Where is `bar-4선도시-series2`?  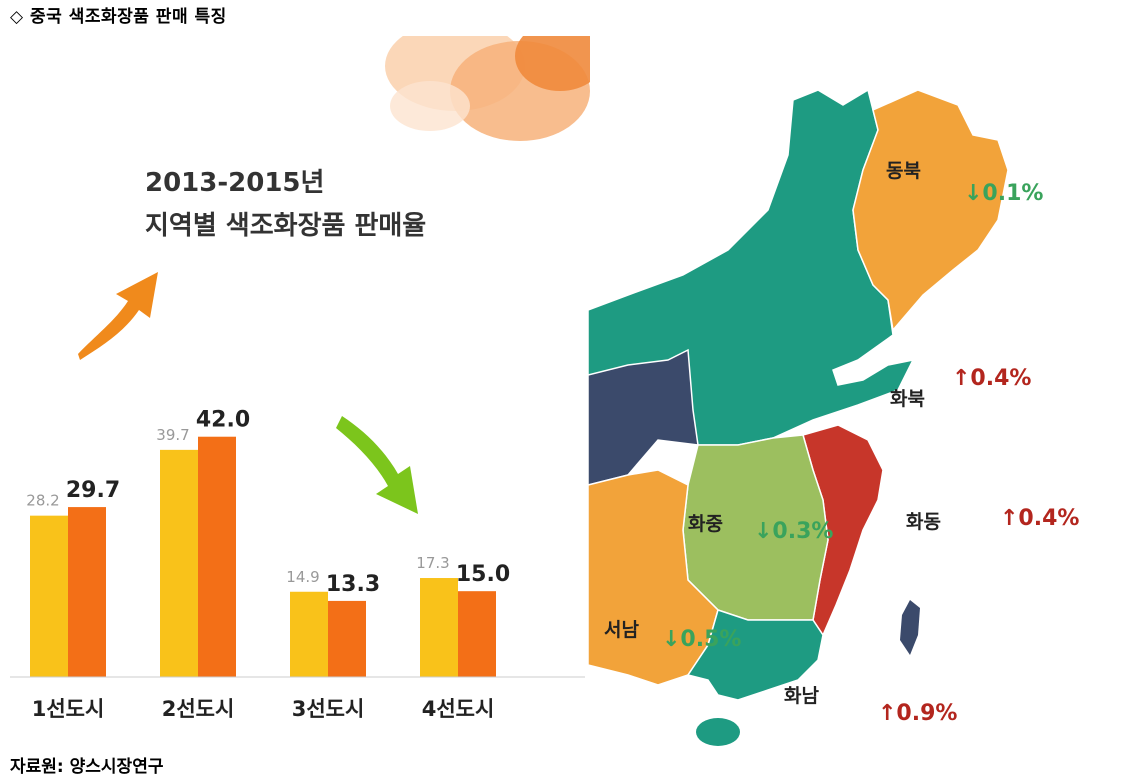 bar-4선도시-series2 is located at coordinates (477, 634).